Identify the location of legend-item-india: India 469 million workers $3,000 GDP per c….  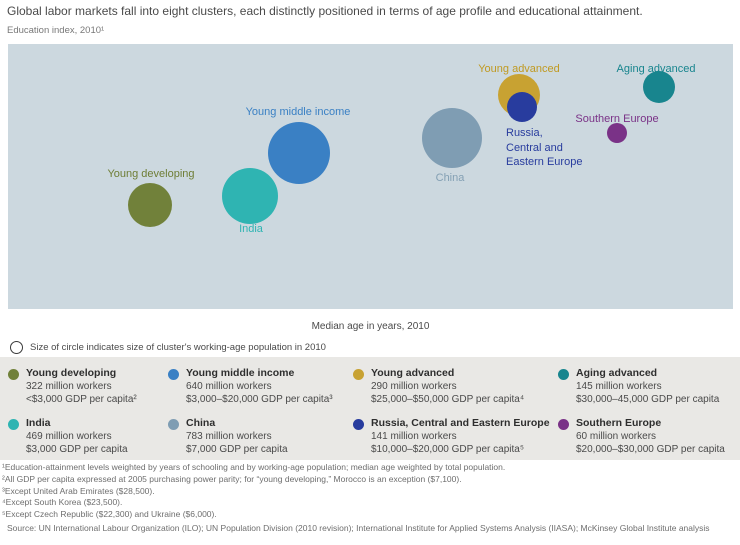
(88, 438).